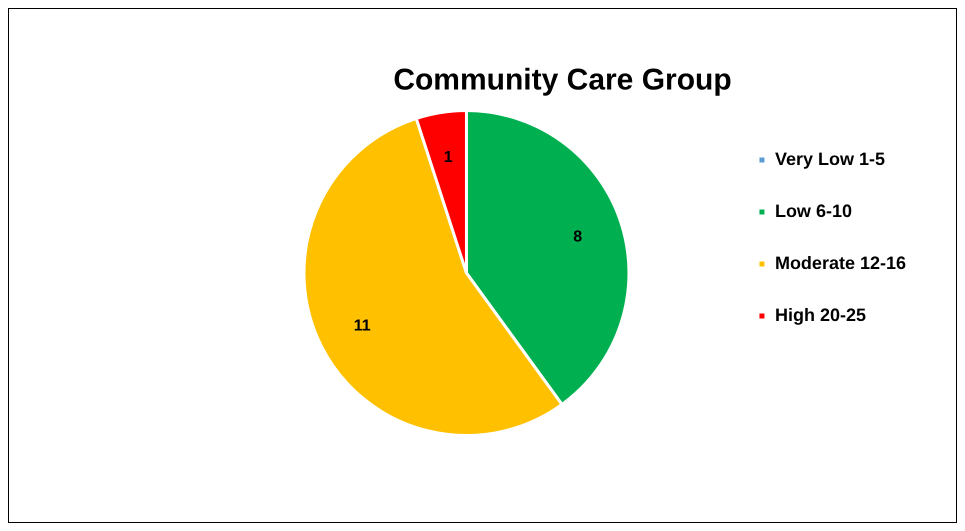 The height and width of the screenshot is (531, 965). Describe the element at coordinates (830, 158) in the screenshot. I see `legend-label: Very Low 1-5` at that location.